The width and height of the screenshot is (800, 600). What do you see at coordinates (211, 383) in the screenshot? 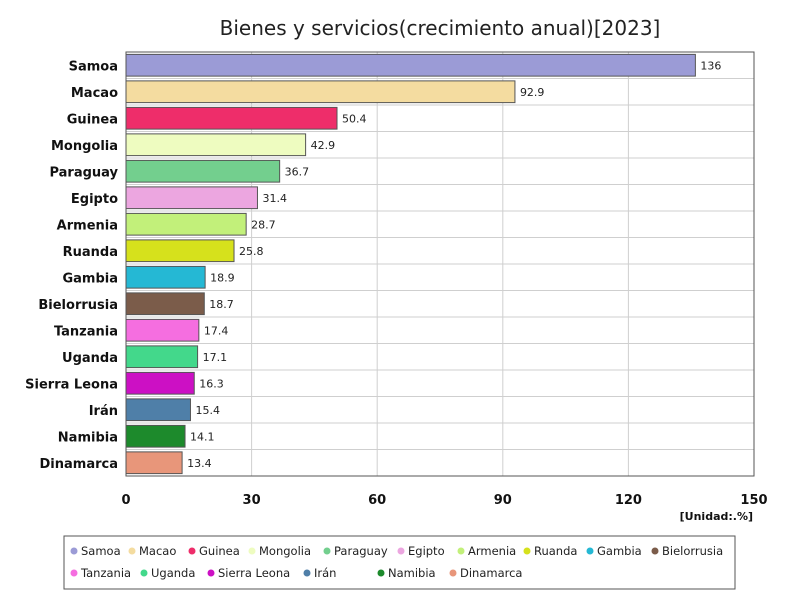
I see `data-label: 16.3` at bounding box center [211, 383].